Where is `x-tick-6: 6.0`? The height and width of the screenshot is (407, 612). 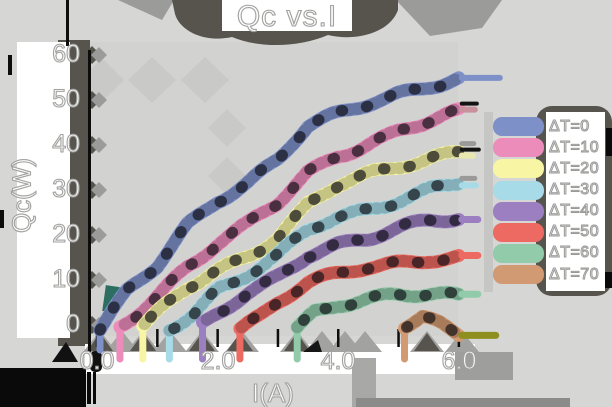 x-tick-6: 6.0 is located at coordinates (459, 360).